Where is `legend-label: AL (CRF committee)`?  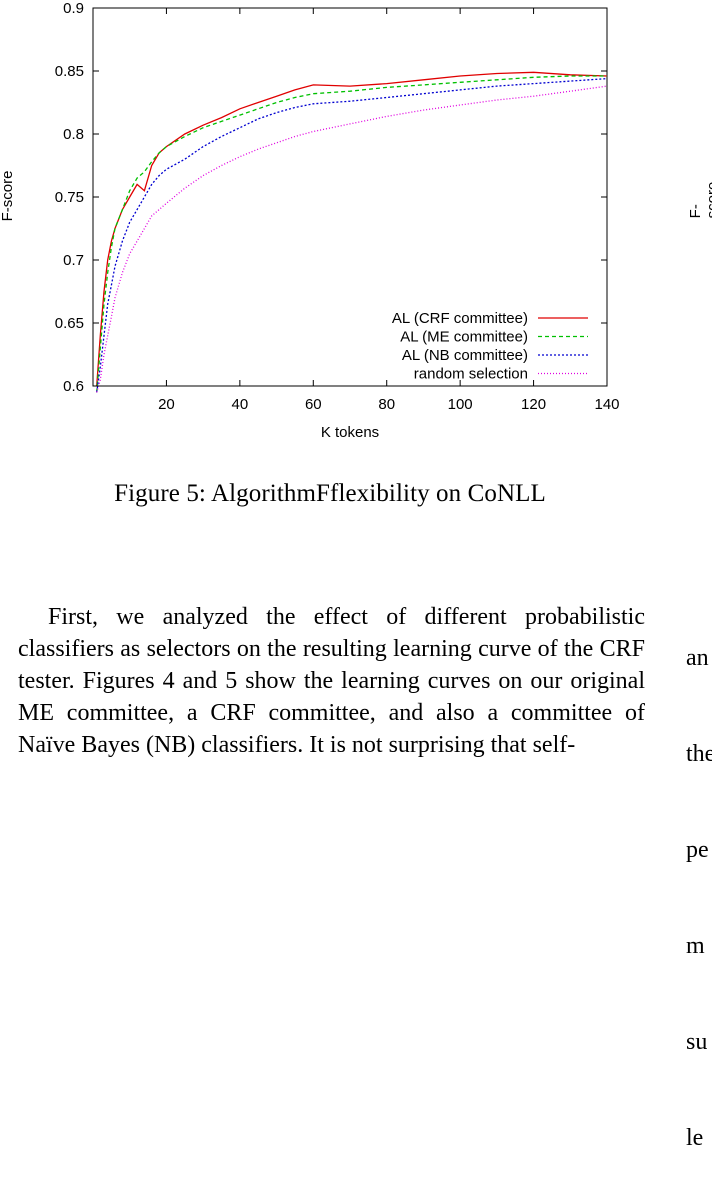 legend-label: AL (CRF committee) is located at coordinates (460, 318).